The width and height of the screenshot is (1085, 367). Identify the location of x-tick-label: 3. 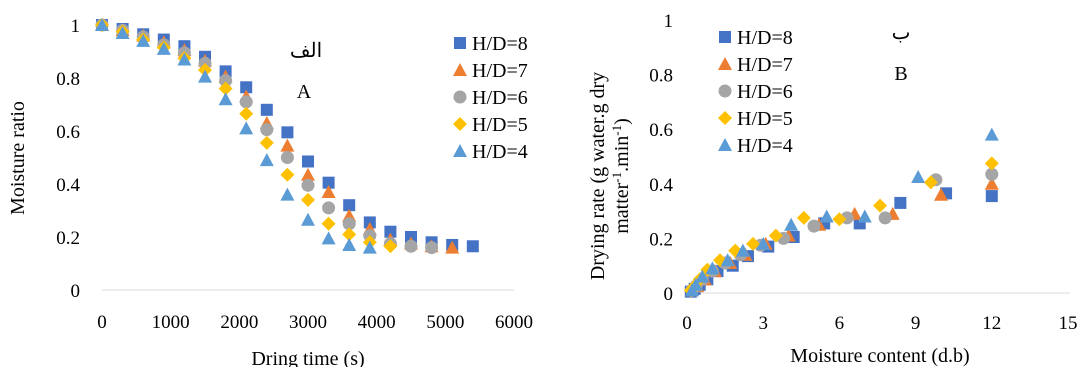
(763, 323).